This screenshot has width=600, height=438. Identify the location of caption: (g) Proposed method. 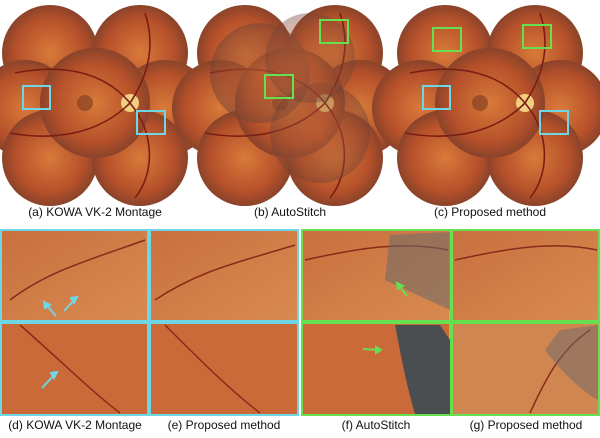
(526, 425).